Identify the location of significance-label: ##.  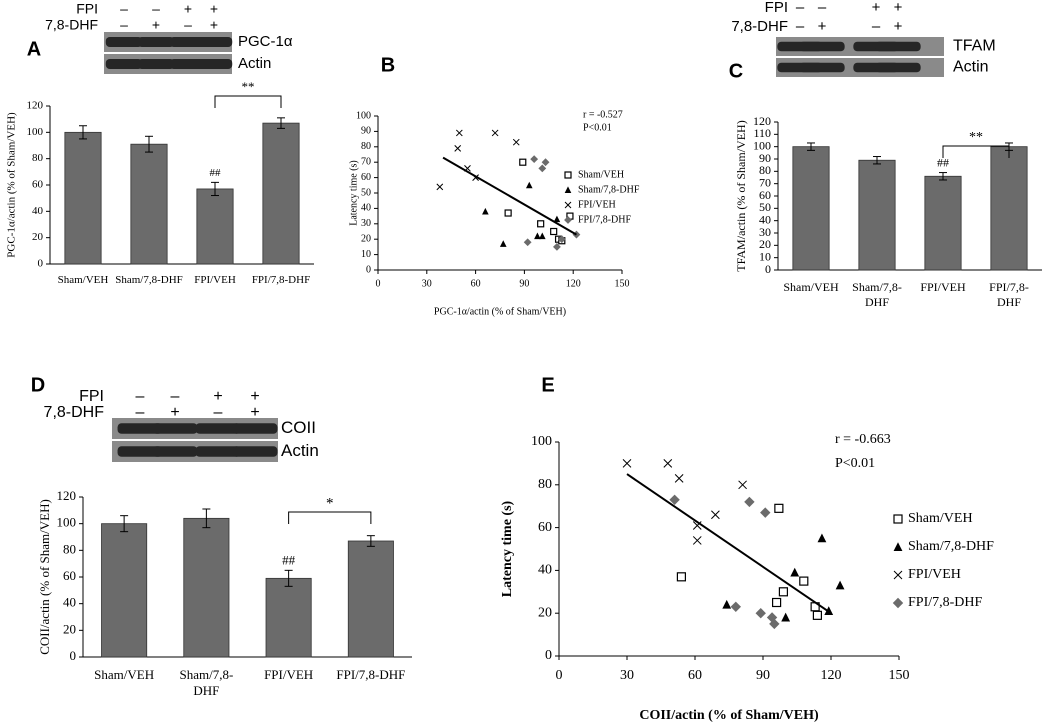
(943, 162).